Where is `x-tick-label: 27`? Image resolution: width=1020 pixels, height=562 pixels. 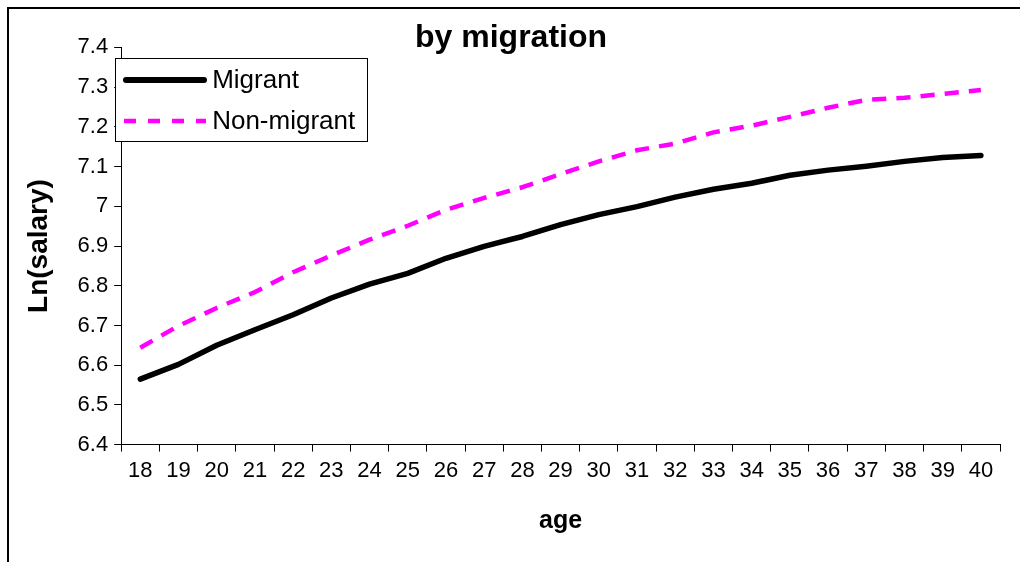 x-tick-label: 27 is located at coordinates (484, 469).